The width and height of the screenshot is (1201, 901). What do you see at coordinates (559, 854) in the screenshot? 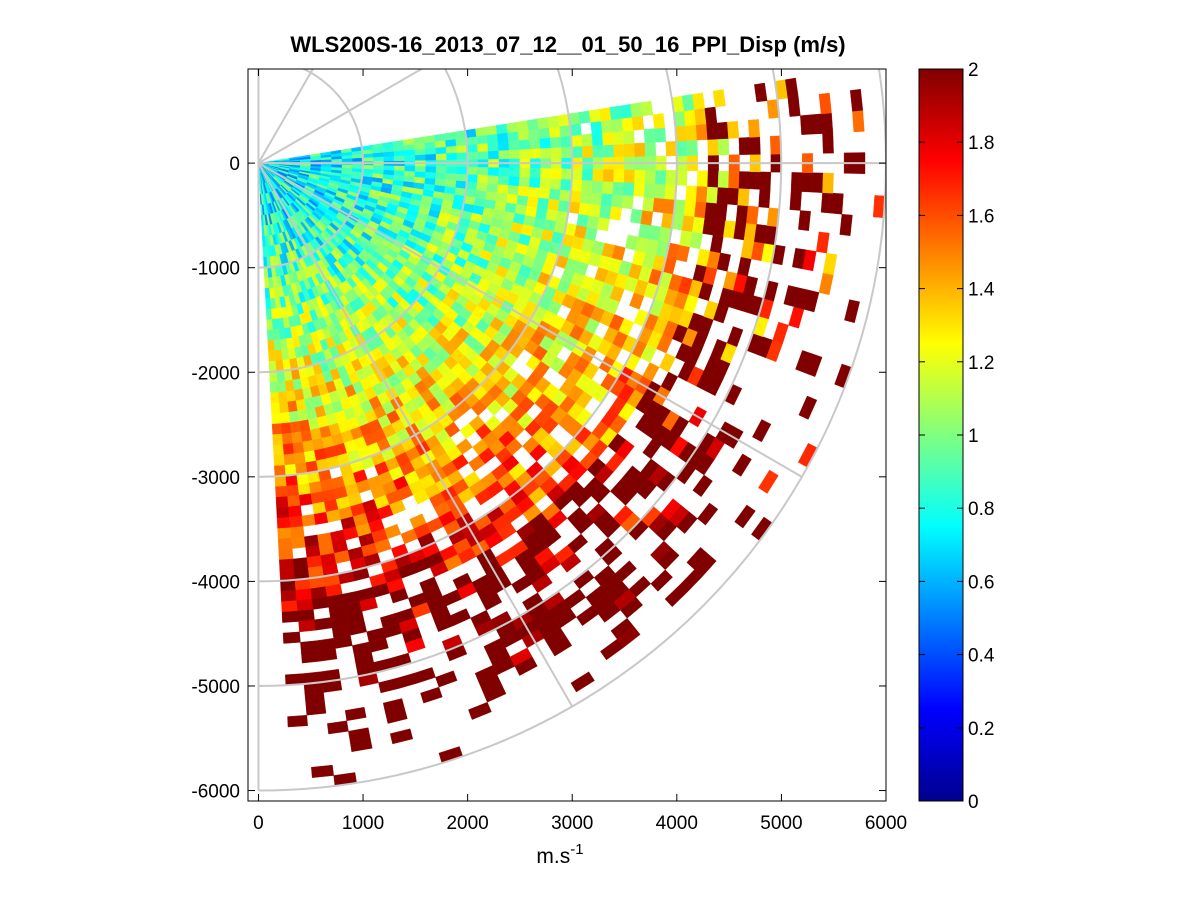
I see `x-axis-label: m.s-1` at bounding box center [559, 854].